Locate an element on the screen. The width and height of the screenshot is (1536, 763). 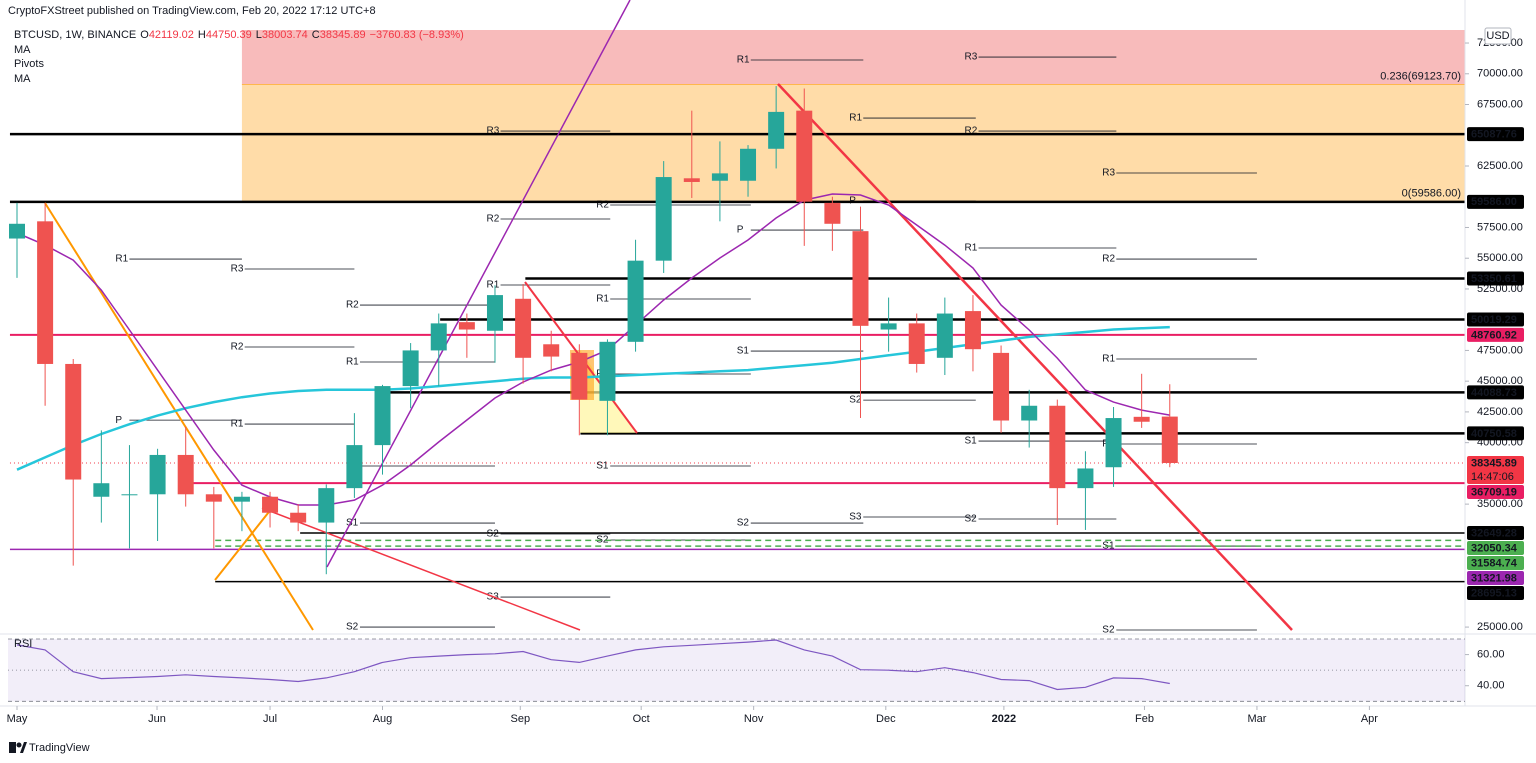
y-tick-label: 42500.00 is located at coordinates (1500, 412).